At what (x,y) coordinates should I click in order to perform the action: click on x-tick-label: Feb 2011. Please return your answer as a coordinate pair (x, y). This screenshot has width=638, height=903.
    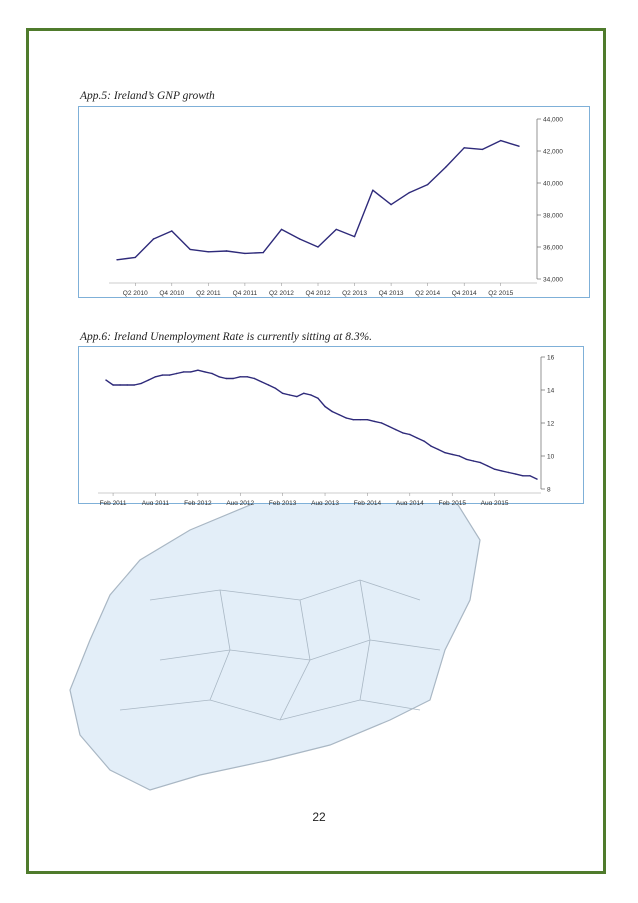
    Looking at the image, I should click on (113, 502).